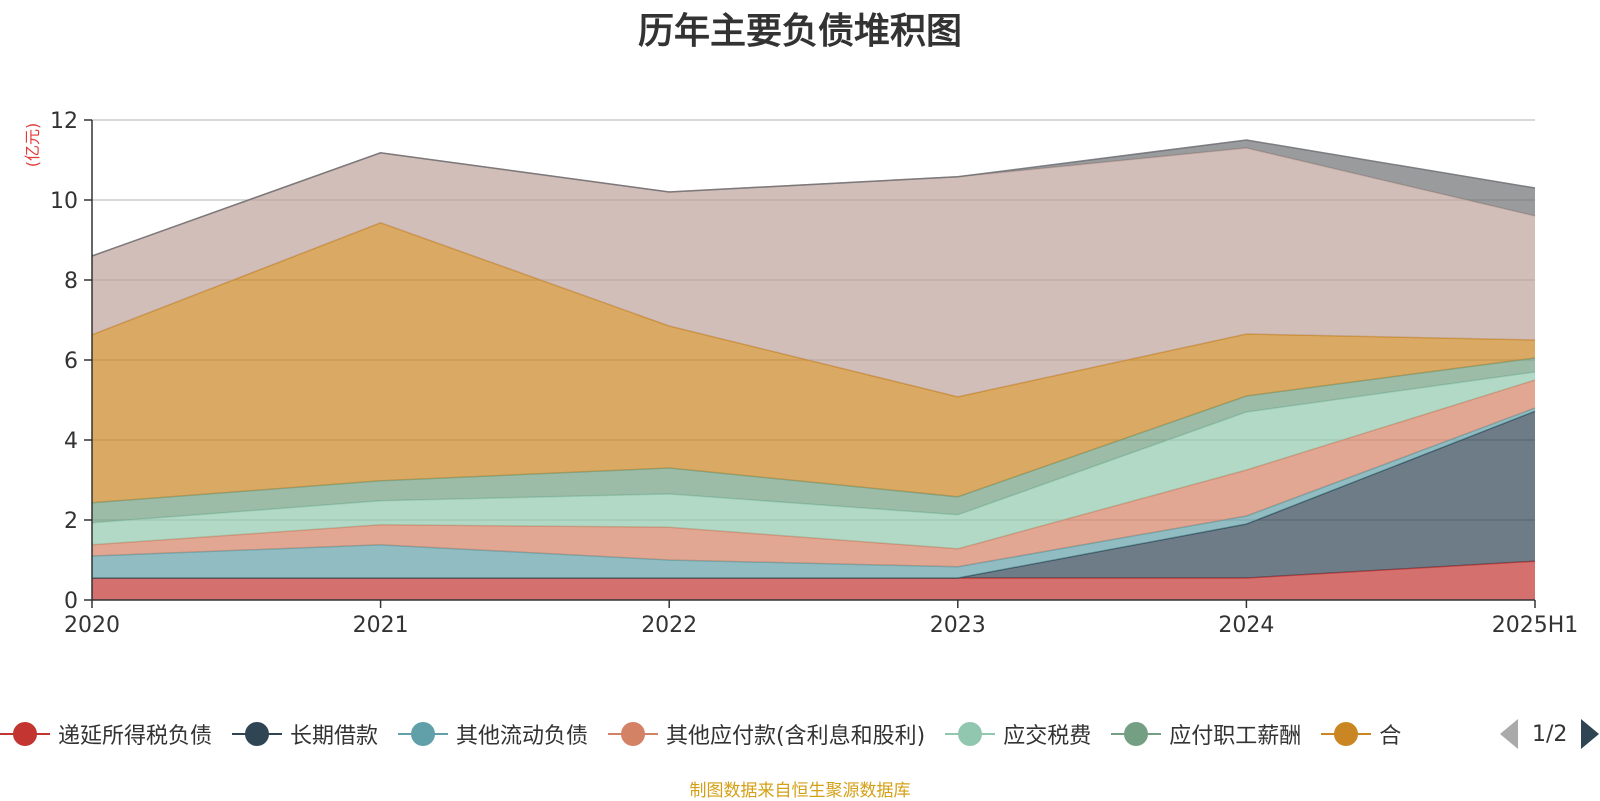 Image resolution: width=1600 pixels, height=801 pixels. I want to click on legend-label: 长期借款, so click(334, 736).